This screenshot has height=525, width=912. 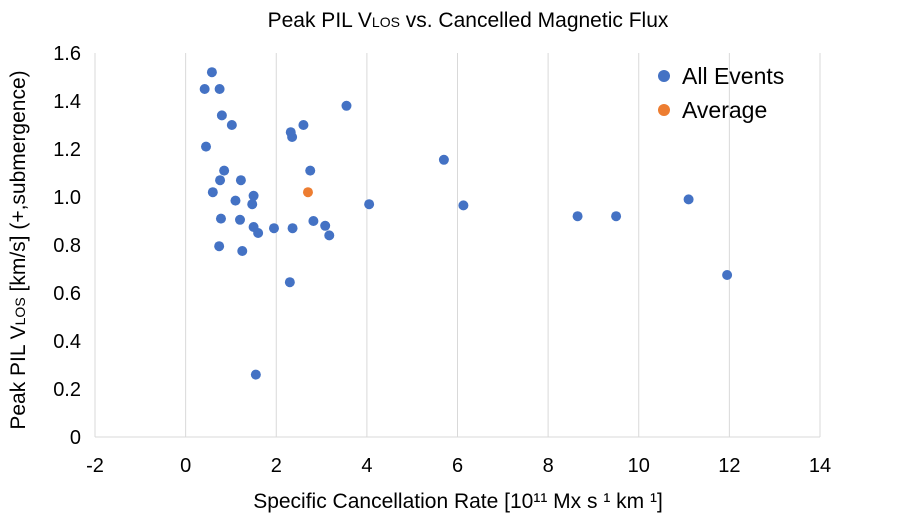 What do you see at coordinates (320, 20) in the screenshot?
I see `chart-title-main: Peak PIL V` at bounding box center [320, 20].